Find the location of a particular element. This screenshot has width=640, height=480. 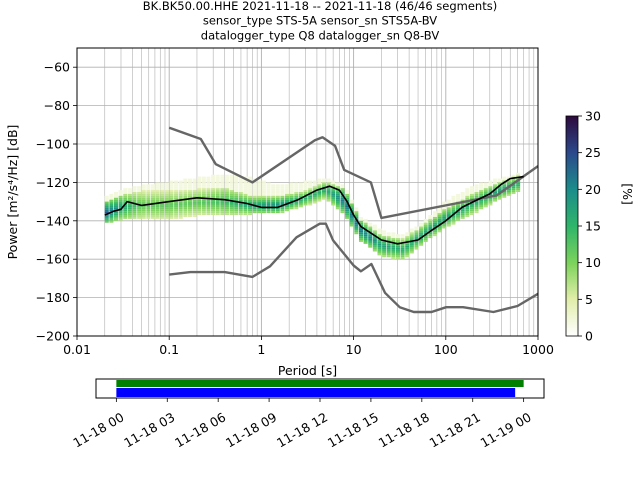

y-tick-label: −180 is located at coordinates (53, 297).